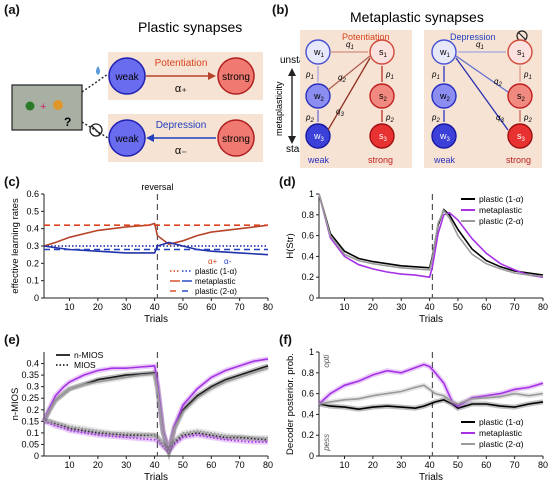 This screenshot has width=550, height=489. What do you see at coordinates (58, 105) in the screenshot?
I see `orange-stimulus` at bounding box center [58, 105].